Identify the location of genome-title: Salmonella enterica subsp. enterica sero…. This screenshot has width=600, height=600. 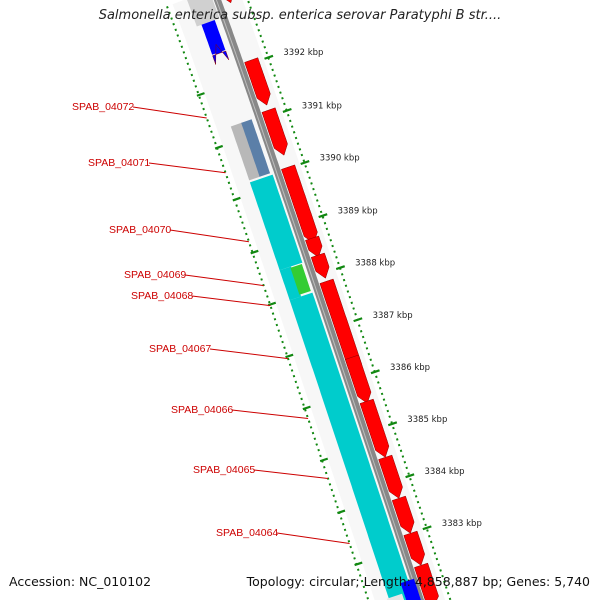
(300, 15).